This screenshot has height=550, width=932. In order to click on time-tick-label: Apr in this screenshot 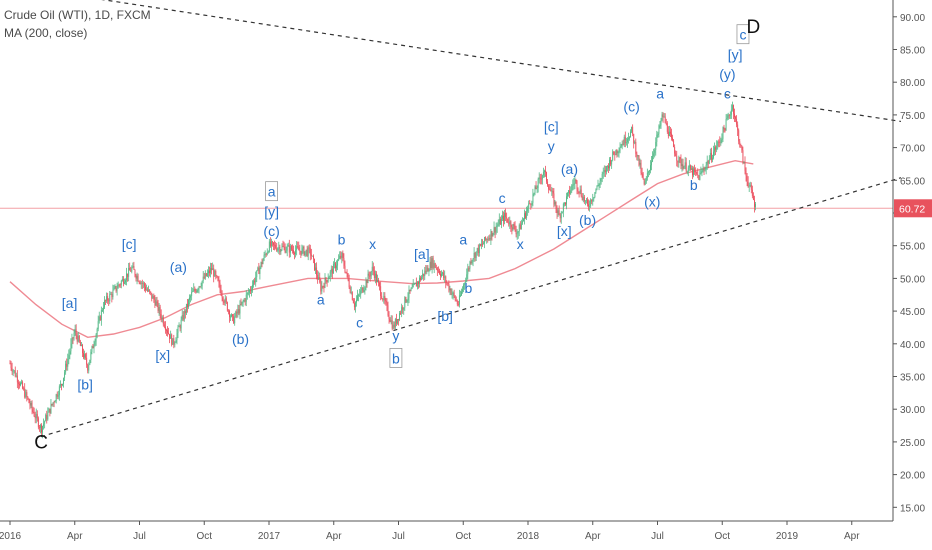, I will do `click(852, 536)`.